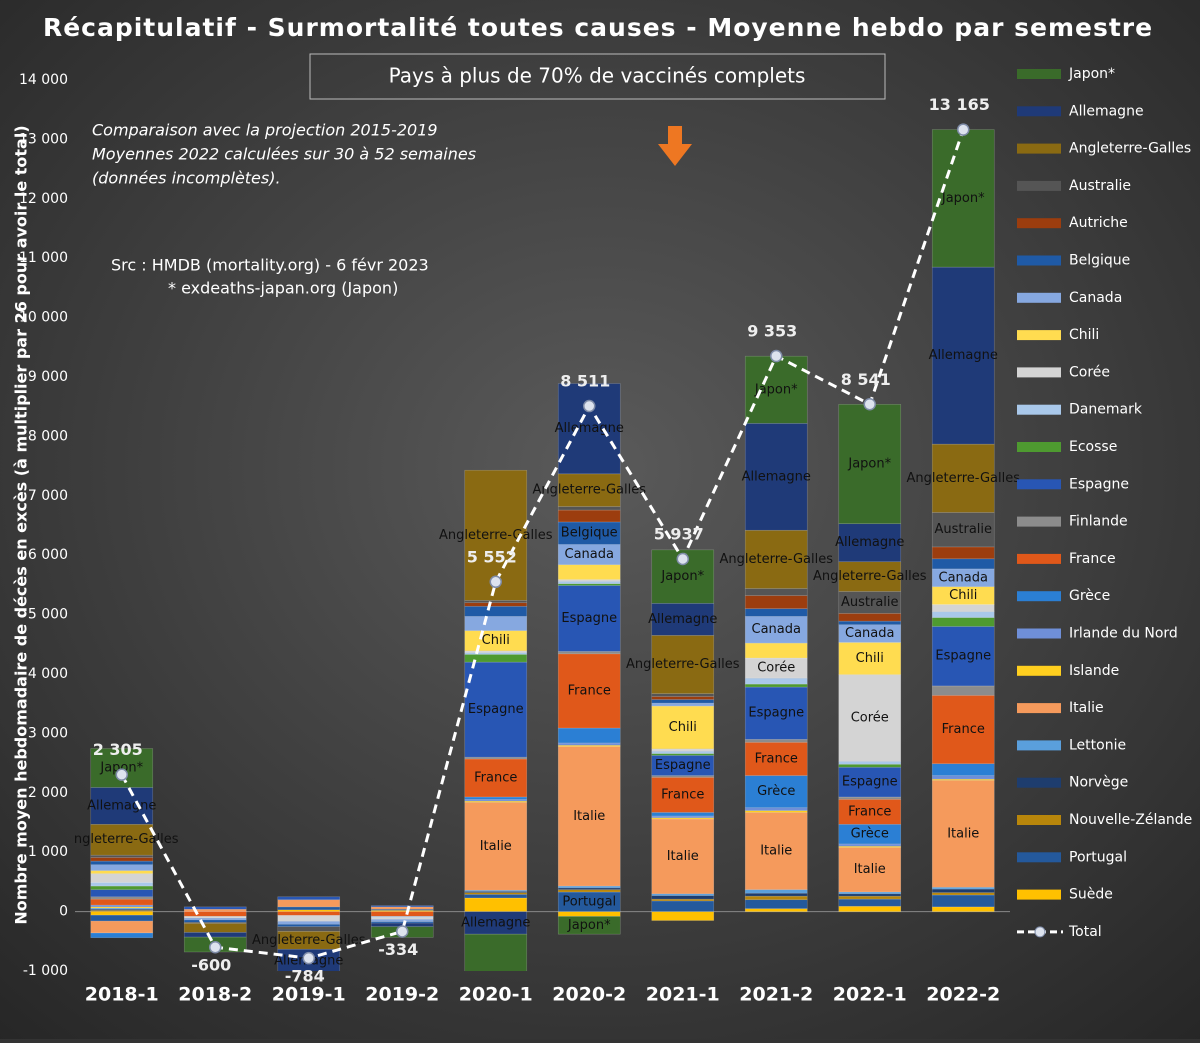  I want to click on segment-label: Portugal, so click(589, 901).